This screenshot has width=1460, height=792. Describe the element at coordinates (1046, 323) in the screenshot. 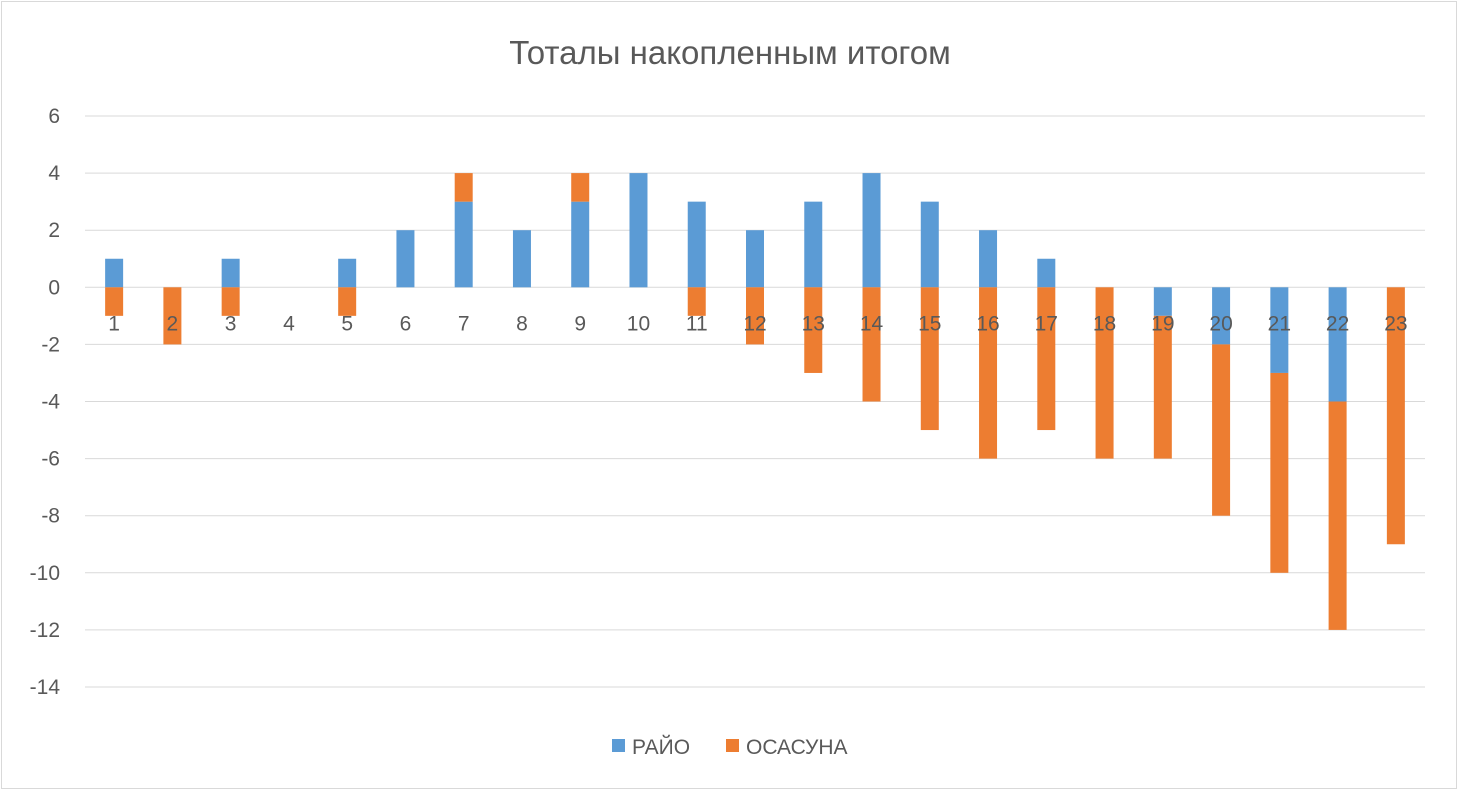

I see `x-tick-label: 17` at that location.